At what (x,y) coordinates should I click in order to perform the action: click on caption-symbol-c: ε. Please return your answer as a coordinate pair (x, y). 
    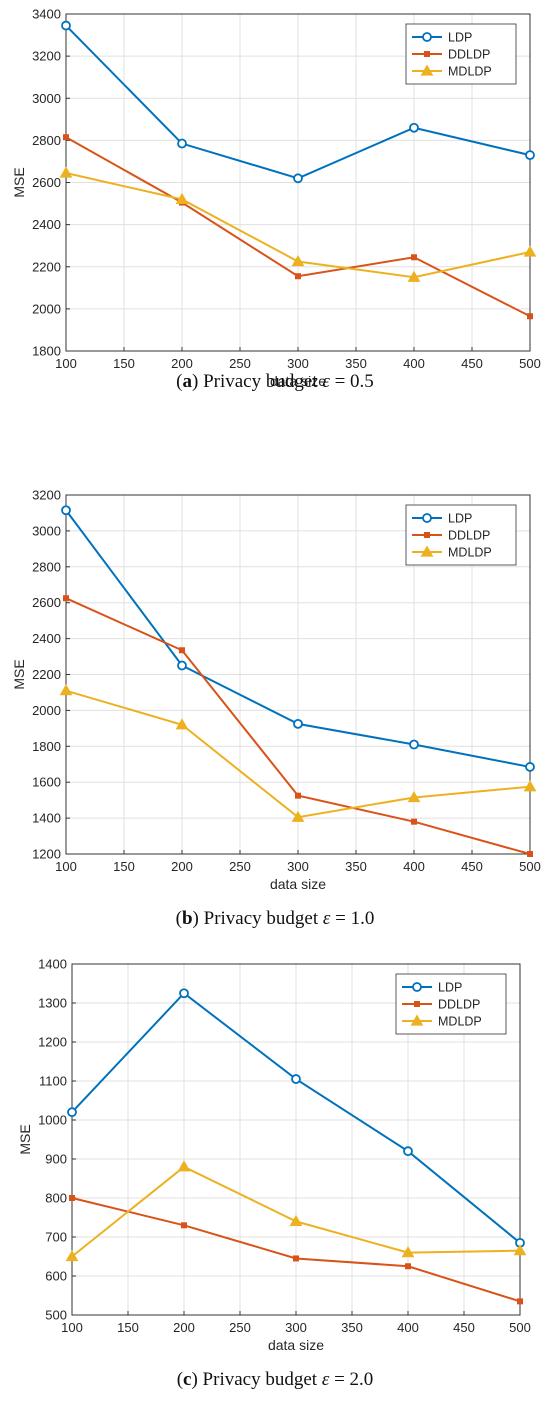
    Looking at the image, I should click on (325, 1379).